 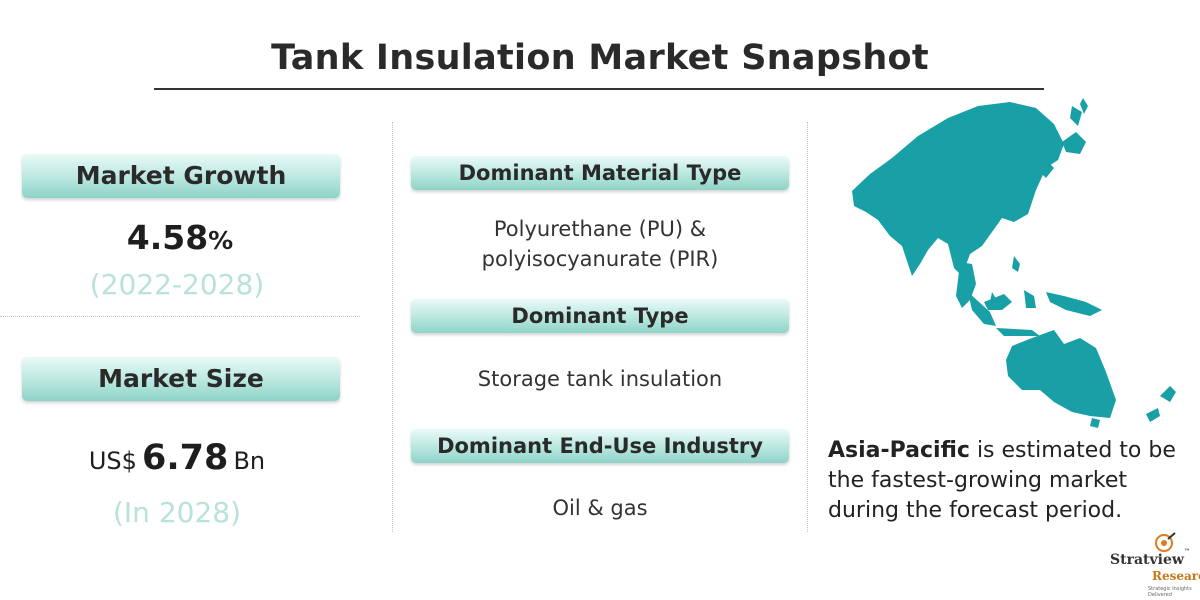 I want to click on logo-name: Stratview, so click(x=1147, y=560).